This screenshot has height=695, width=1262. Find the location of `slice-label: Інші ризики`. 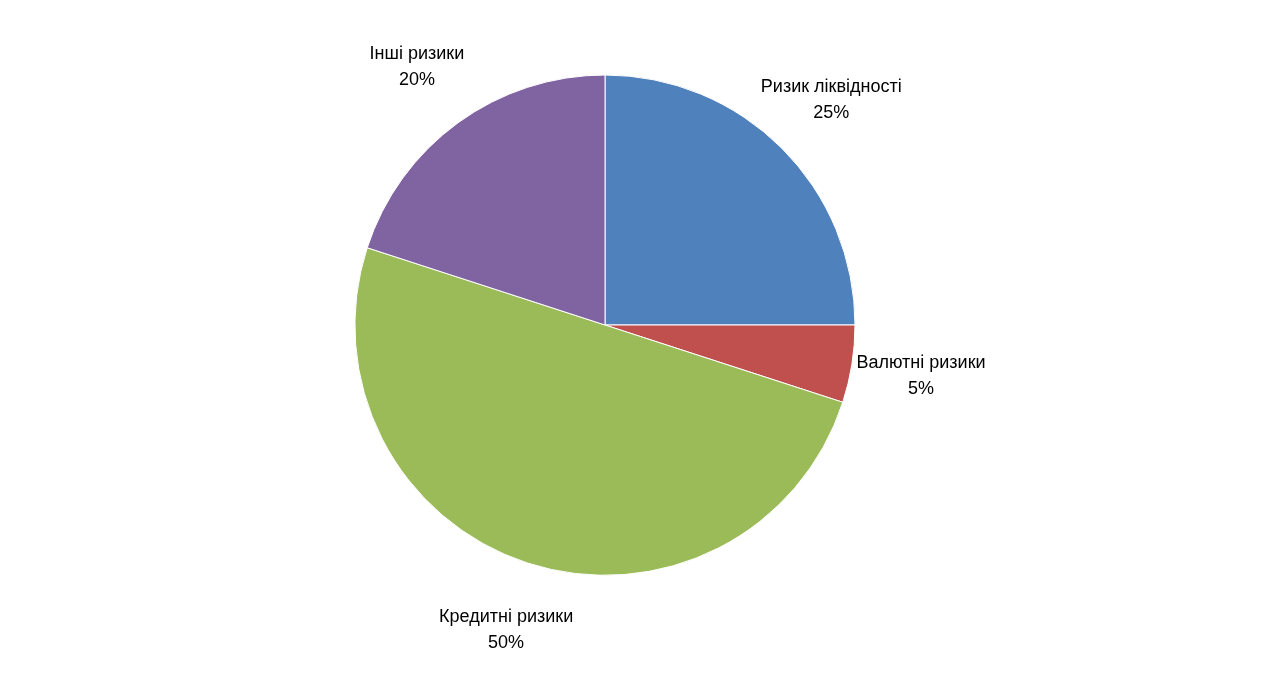

slice-label: Інші ризики is located at coordinates (417, 53).